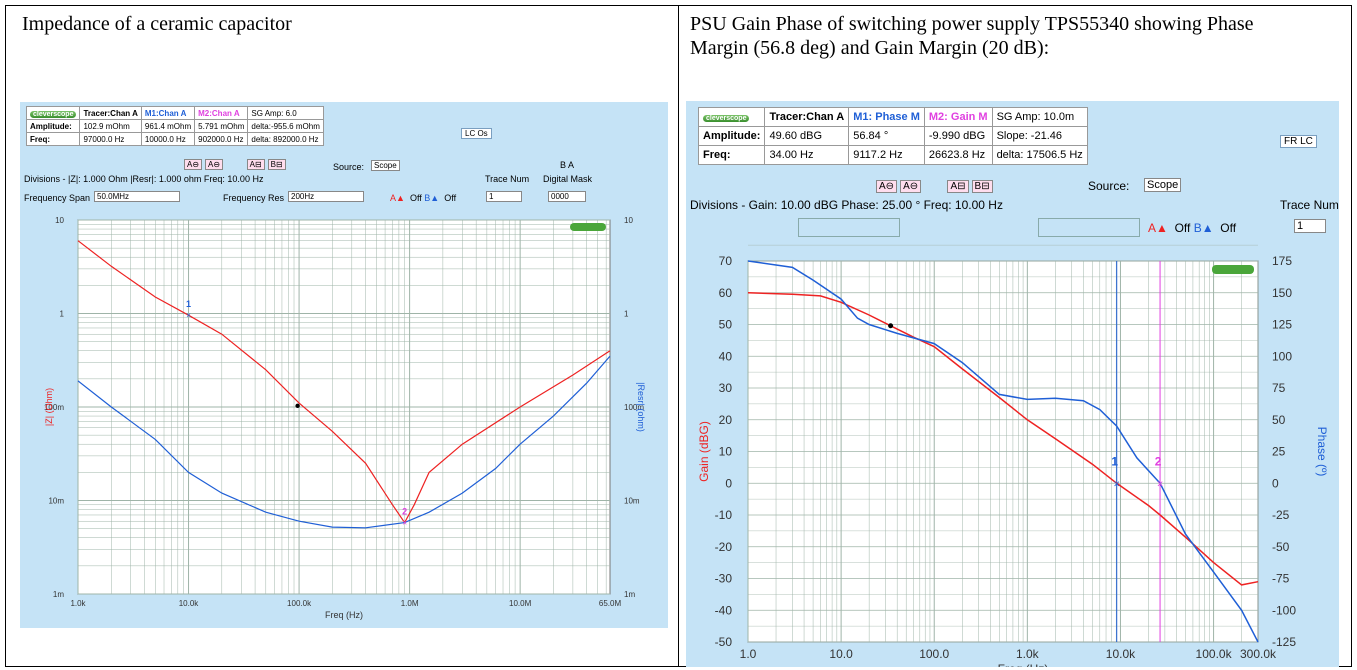 Image resolution: width=1357 pixels, height=670 pixels. I want to click on x-tick-label: 1.0k, so click(1028, 654).